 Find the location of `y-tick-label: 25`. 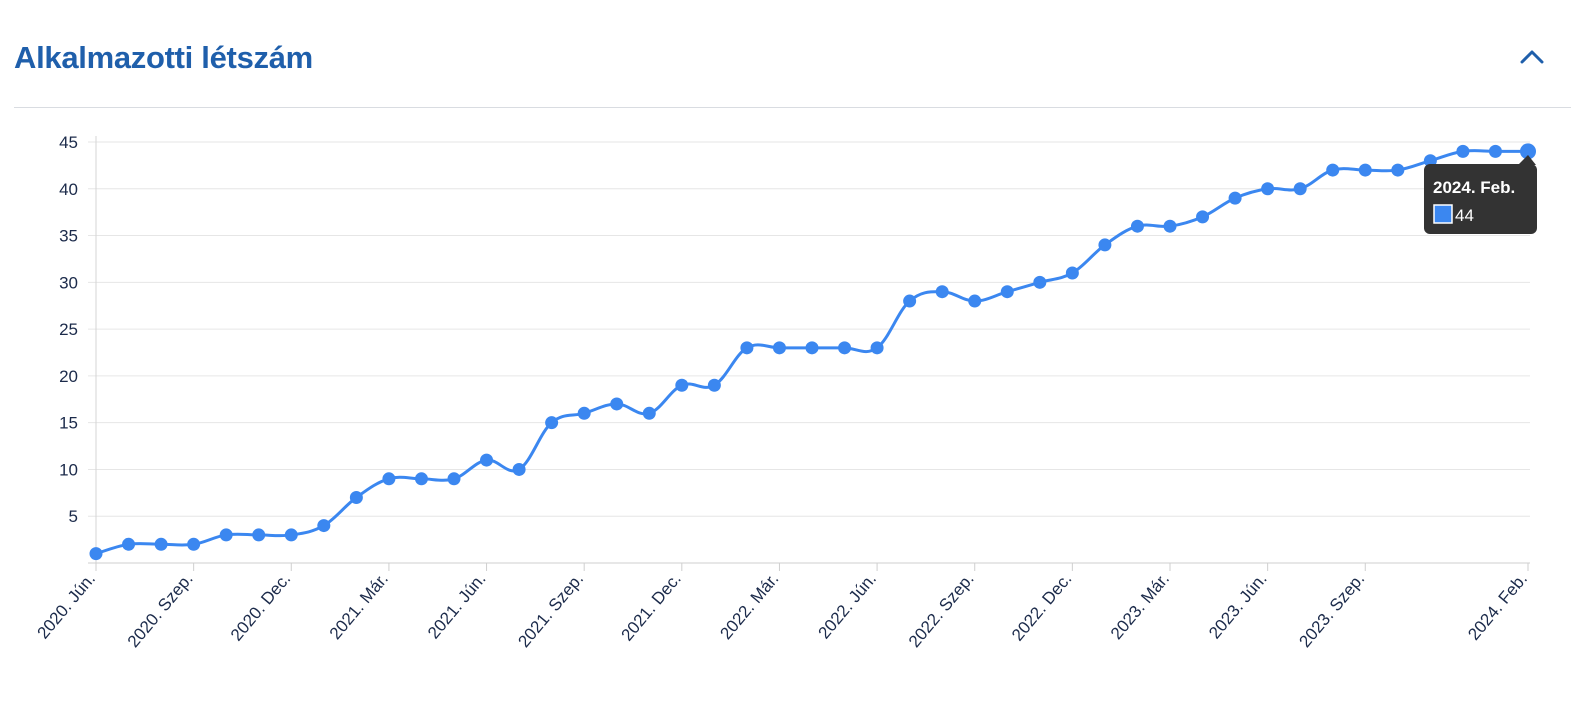

y-tick-label: 25 is located at coordinates (68, 329).